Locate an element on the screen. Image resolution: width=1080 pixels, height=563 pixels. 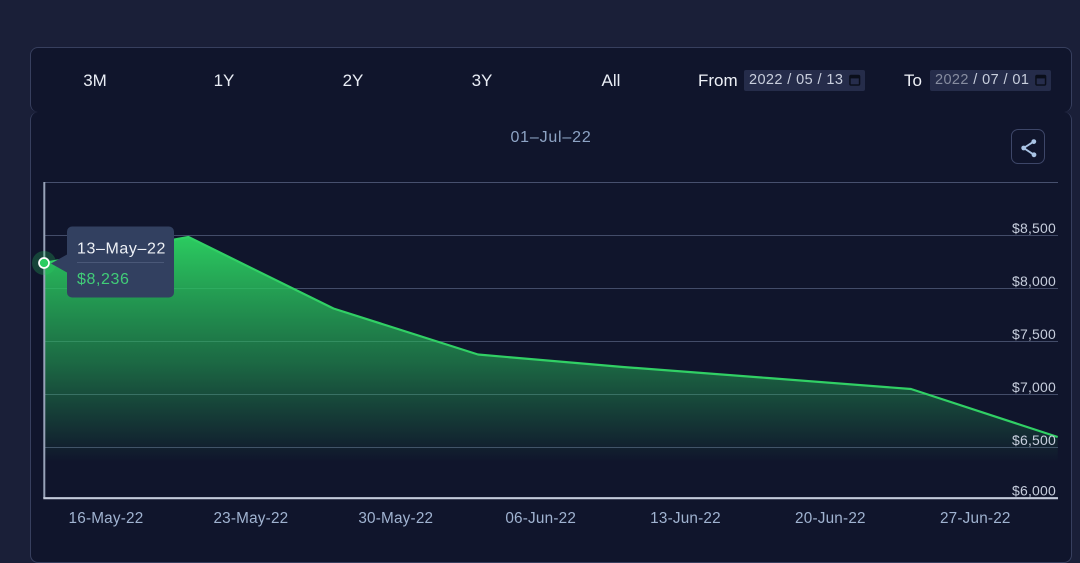
svg-text: $8,236 is located at coordinates (103, 279).